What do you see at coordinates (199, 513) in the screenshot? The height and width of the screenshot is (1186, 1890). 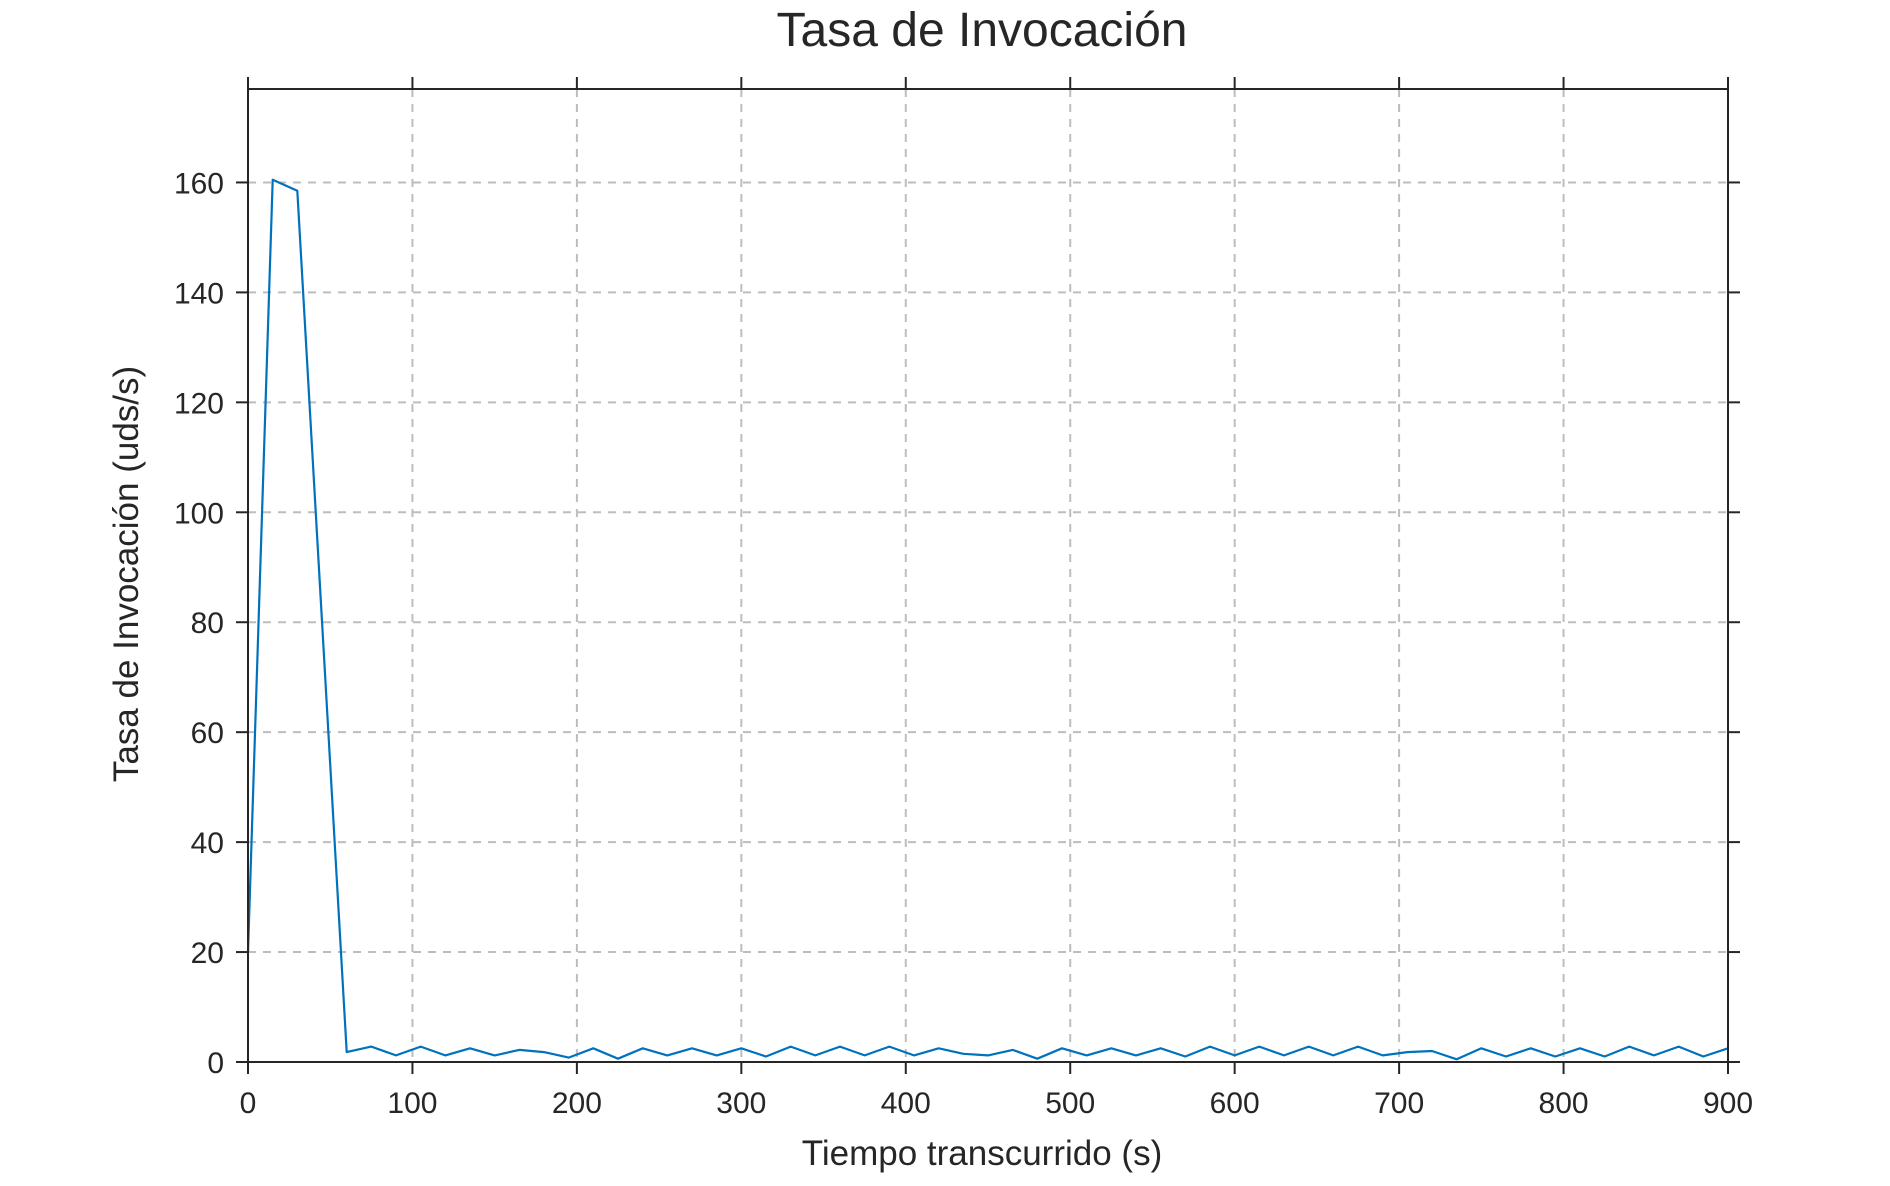 I see `y-tick-label: 100` at bounding box center [199, 513].